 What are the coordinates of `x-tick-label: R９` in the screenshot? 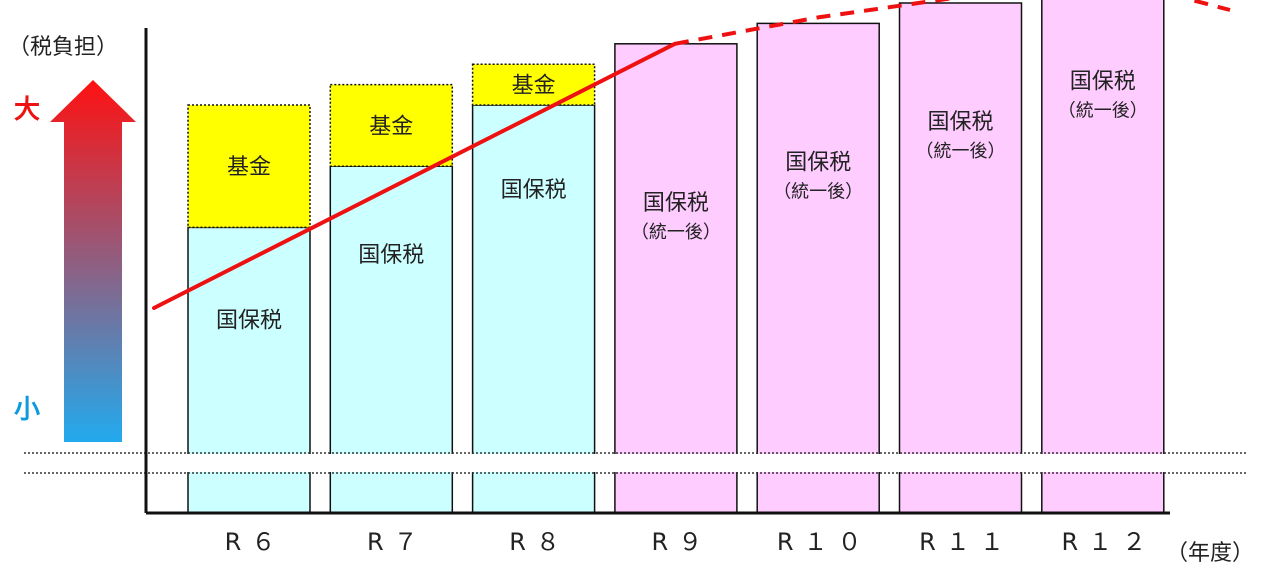 It's located at (682, 542).